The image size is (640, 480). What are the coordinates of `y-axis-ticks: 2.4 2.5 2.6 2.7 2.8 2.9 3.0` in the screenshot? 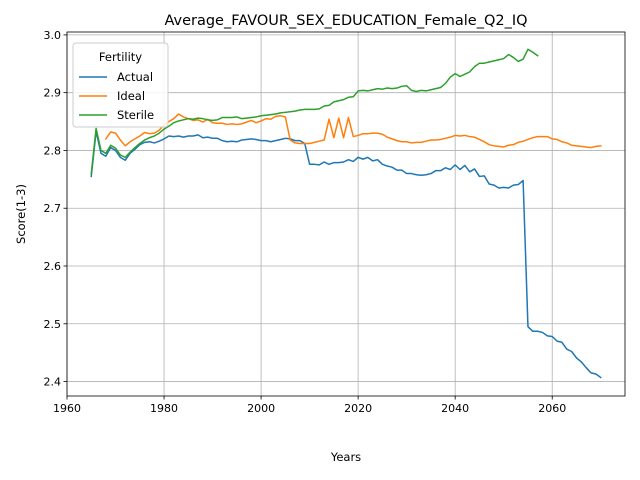 It's located at (55, 209).